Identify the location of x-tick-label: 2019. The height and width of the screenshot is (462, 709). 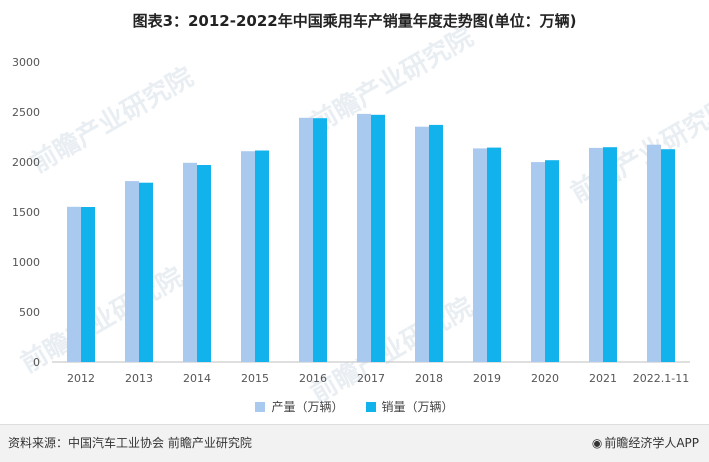
(487, 378).